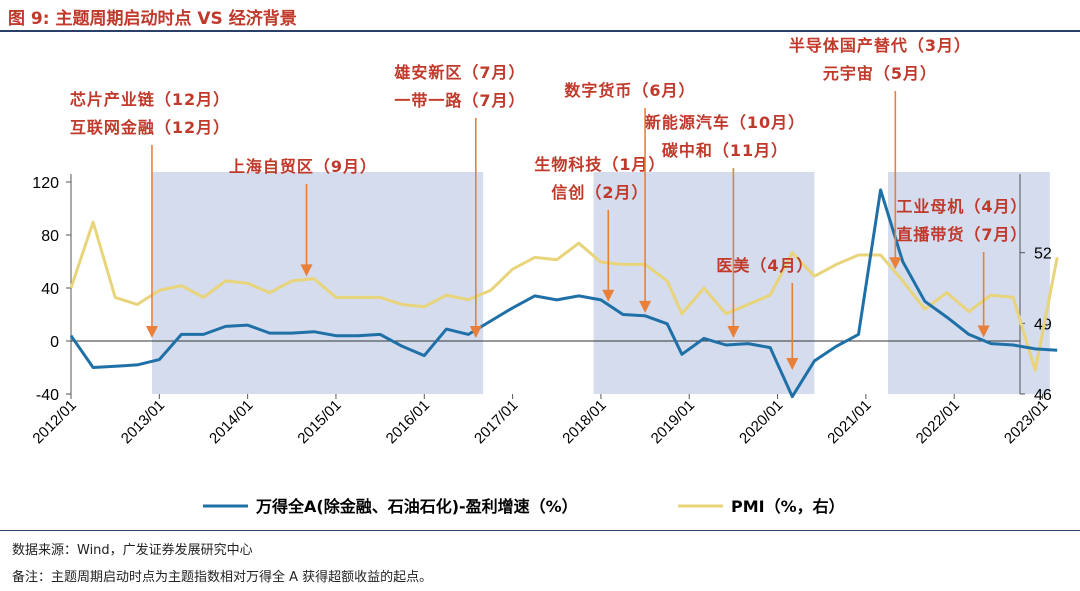  I want to click on left-tick-label: 0, so click(54, 342).